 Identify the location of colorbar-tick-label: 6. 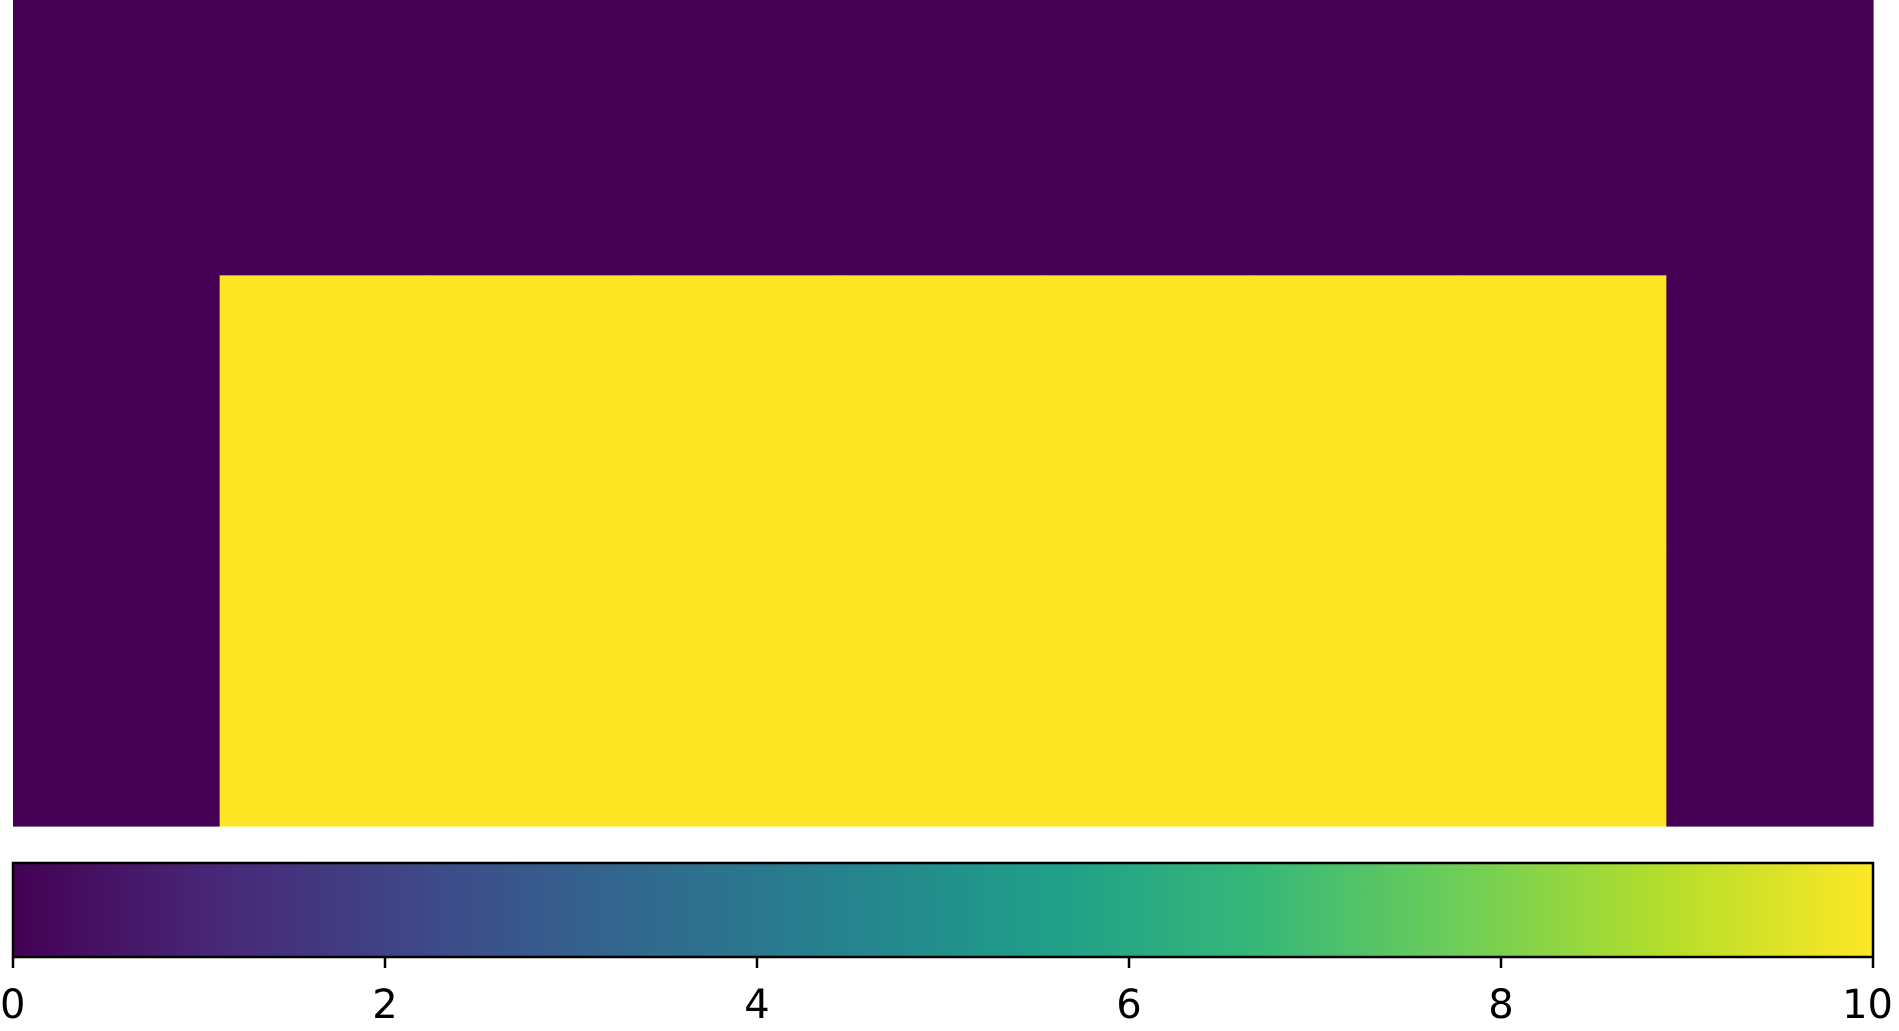
(1128, 1004).